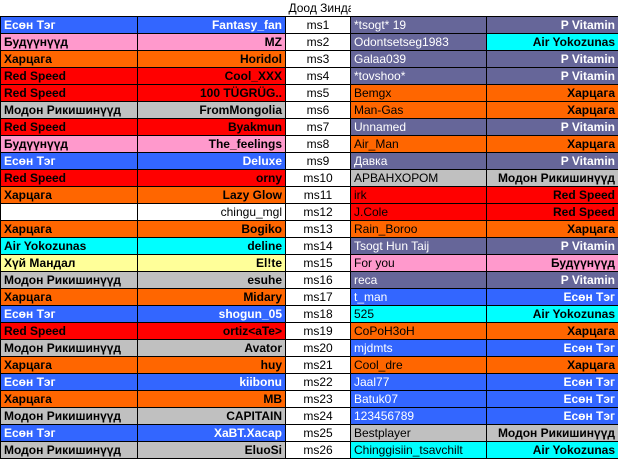 The image size is (618, 462). I want to click on right-player-cell: 123456789, so click(418, 416).